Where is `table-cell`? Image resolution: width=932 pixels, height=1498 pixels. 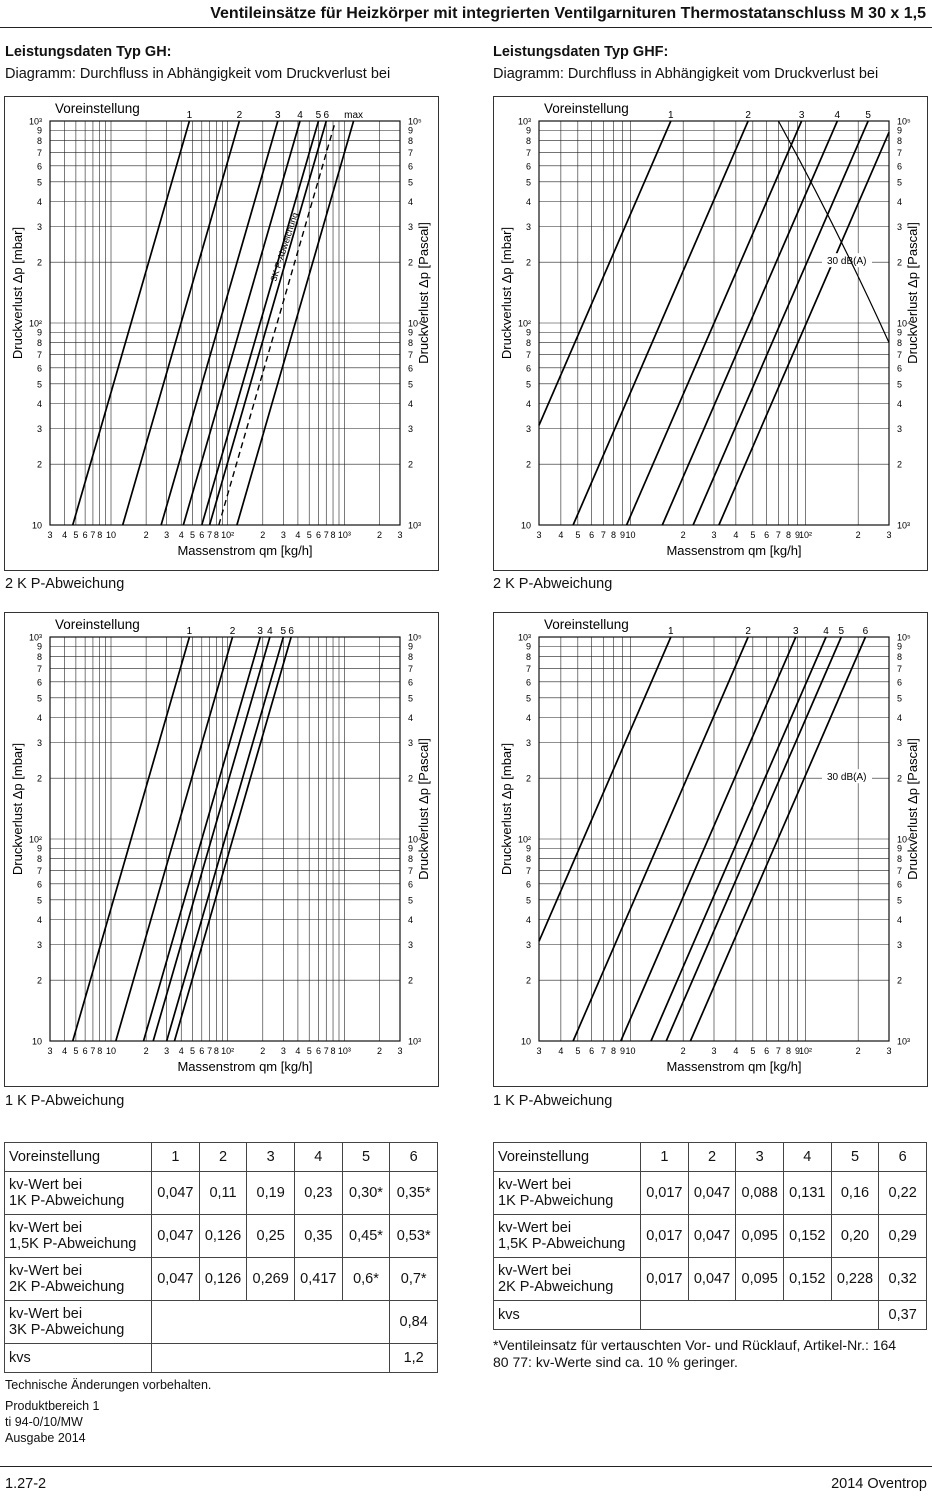
table-cell is located at coordinates (271, 1322).